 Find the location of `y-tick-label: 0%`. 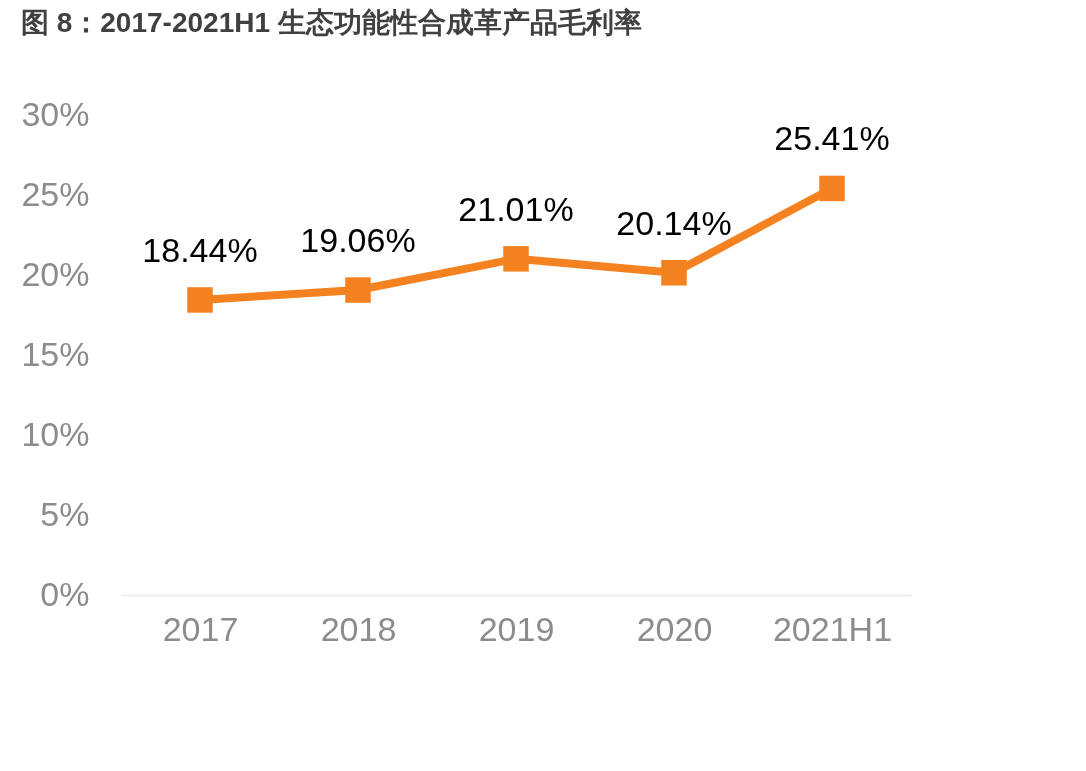

y-tick-label: 0% is located at coordinates (65, 593).